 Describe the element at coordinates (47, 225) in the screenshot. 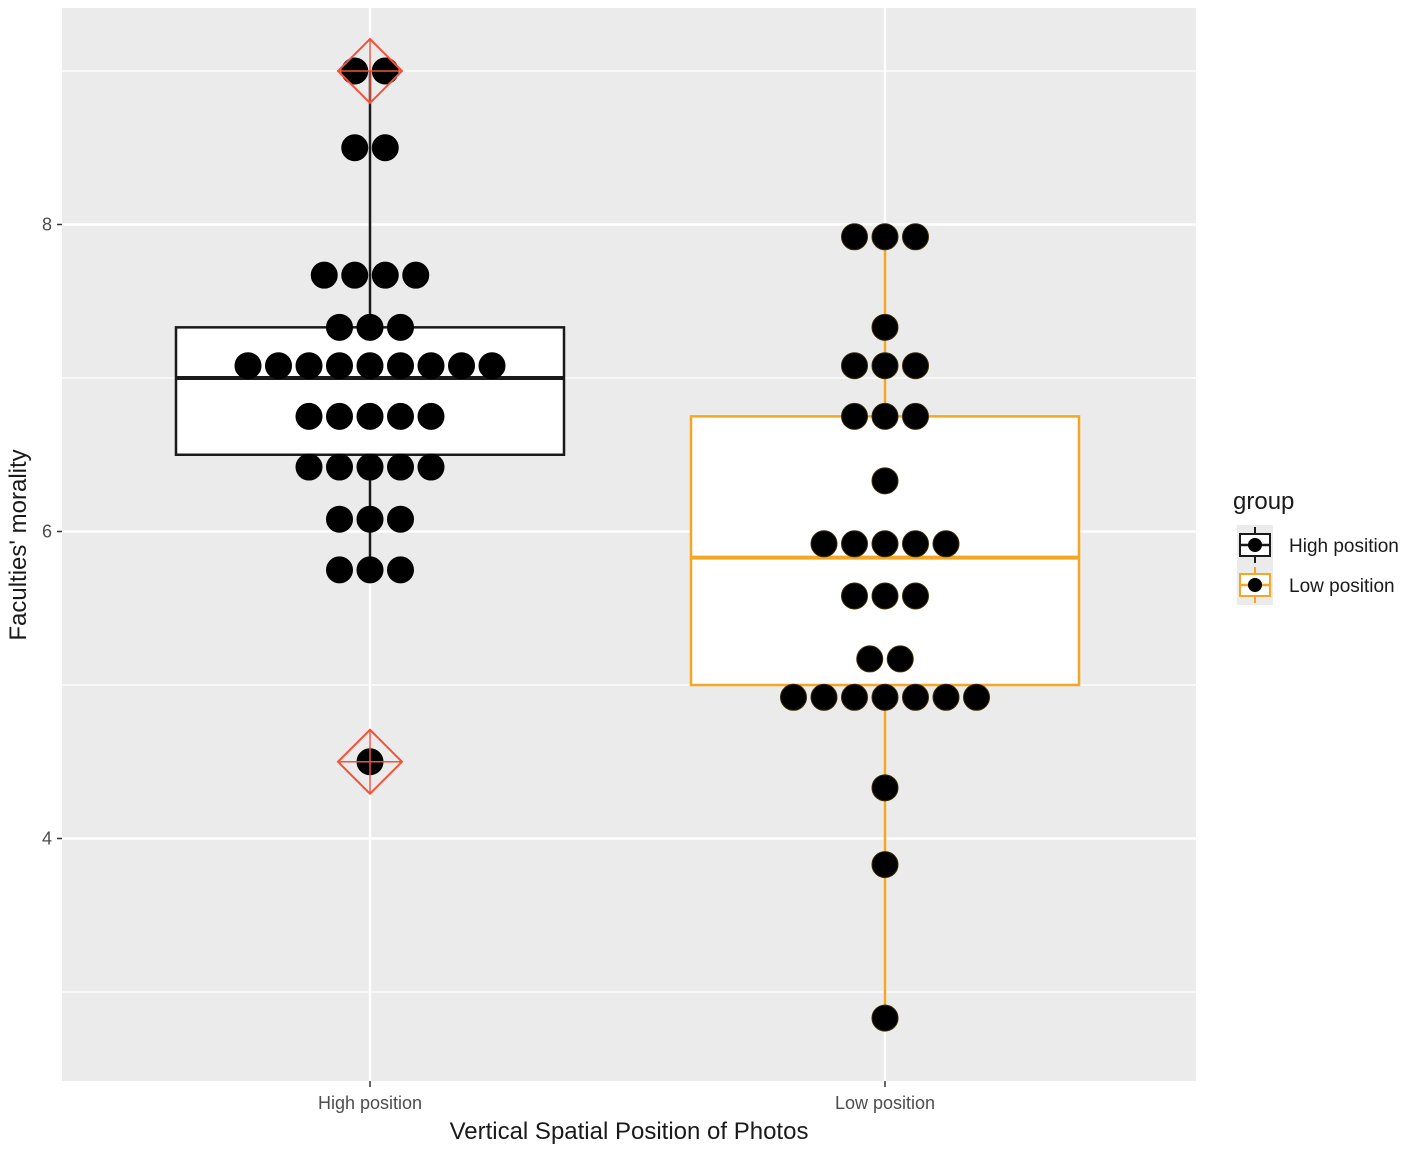

I see `y-tick-label: 8` at that location.